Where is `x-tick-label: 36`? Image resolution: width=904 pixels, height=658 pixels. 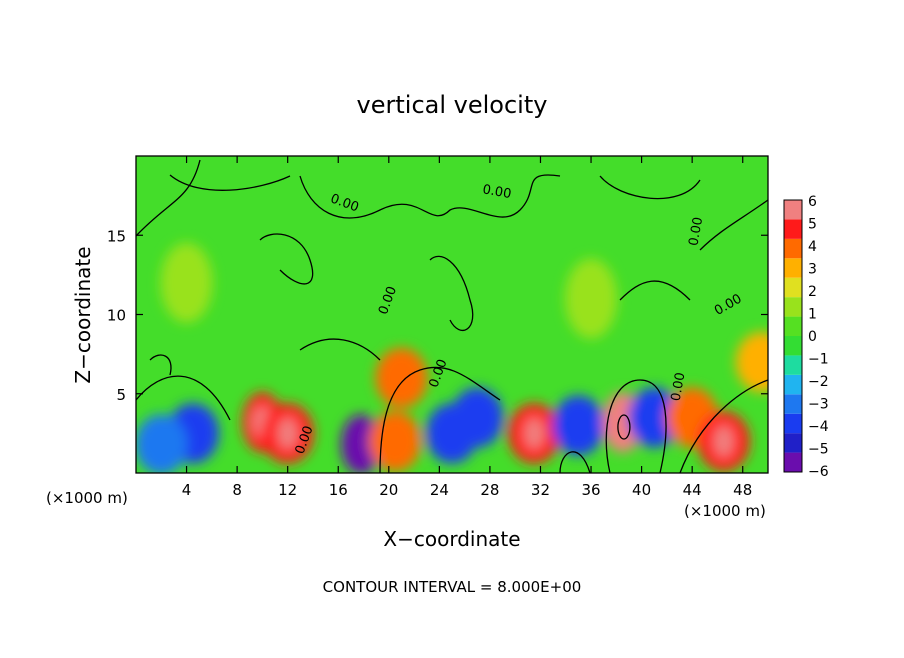 x-tick-label: 36 is located at coordinates (590, 490).